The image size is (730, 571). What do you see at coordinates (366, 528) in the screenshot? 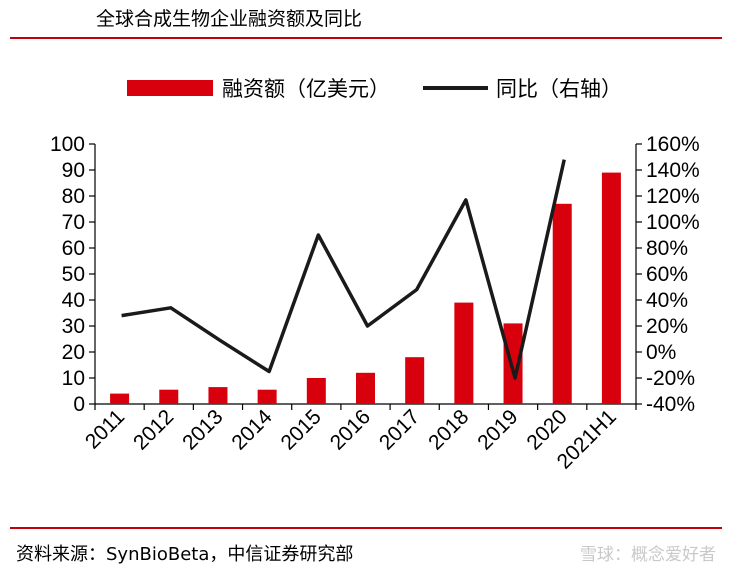
I see `bottom-divider` at bounding box center [366, 528].